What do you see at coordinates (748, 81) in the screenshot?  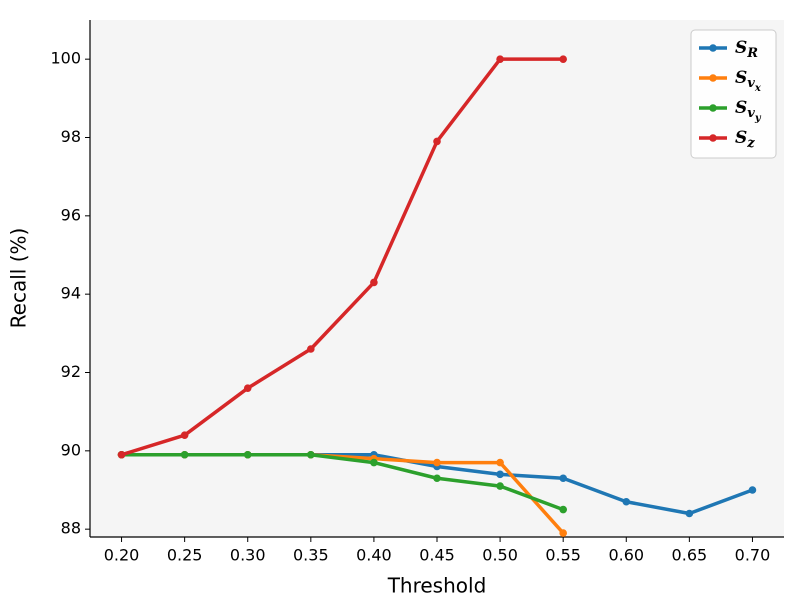 I see `legend-label: Svx` at bounding box center [748, 81].